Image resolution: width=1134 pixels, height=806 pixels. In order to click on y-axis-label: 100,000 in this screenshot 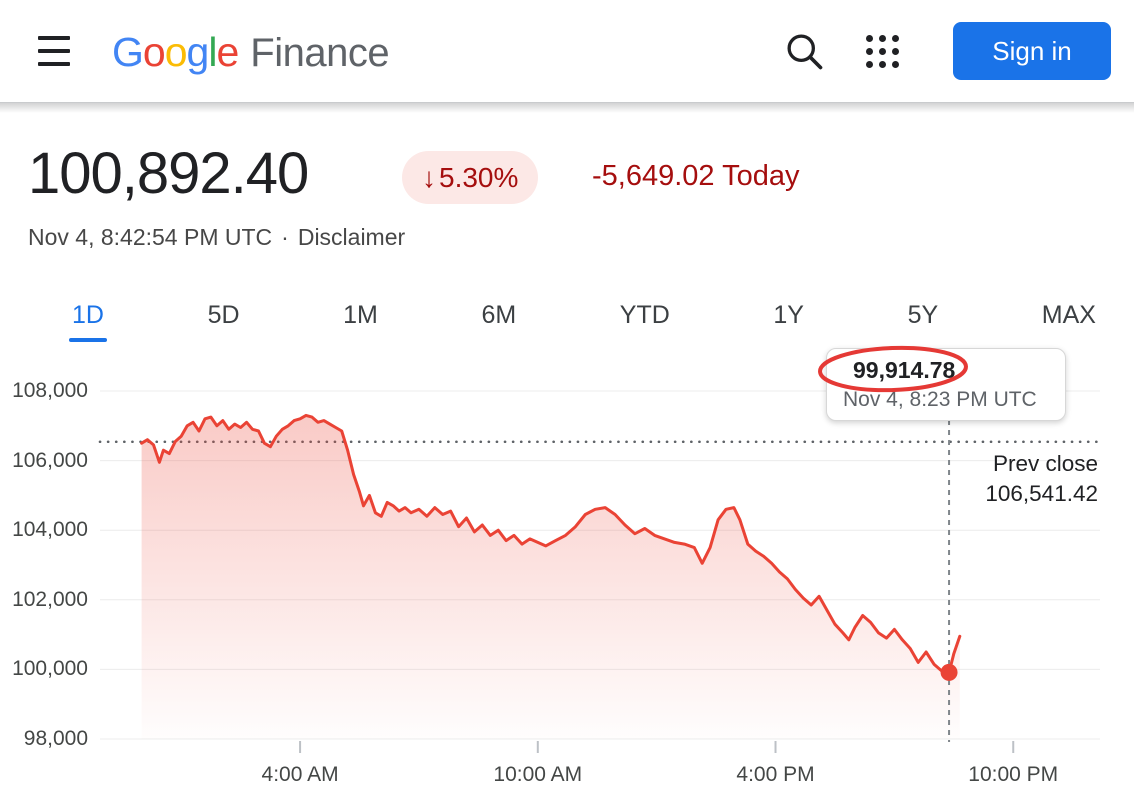, I will do `click(50, 669)`.